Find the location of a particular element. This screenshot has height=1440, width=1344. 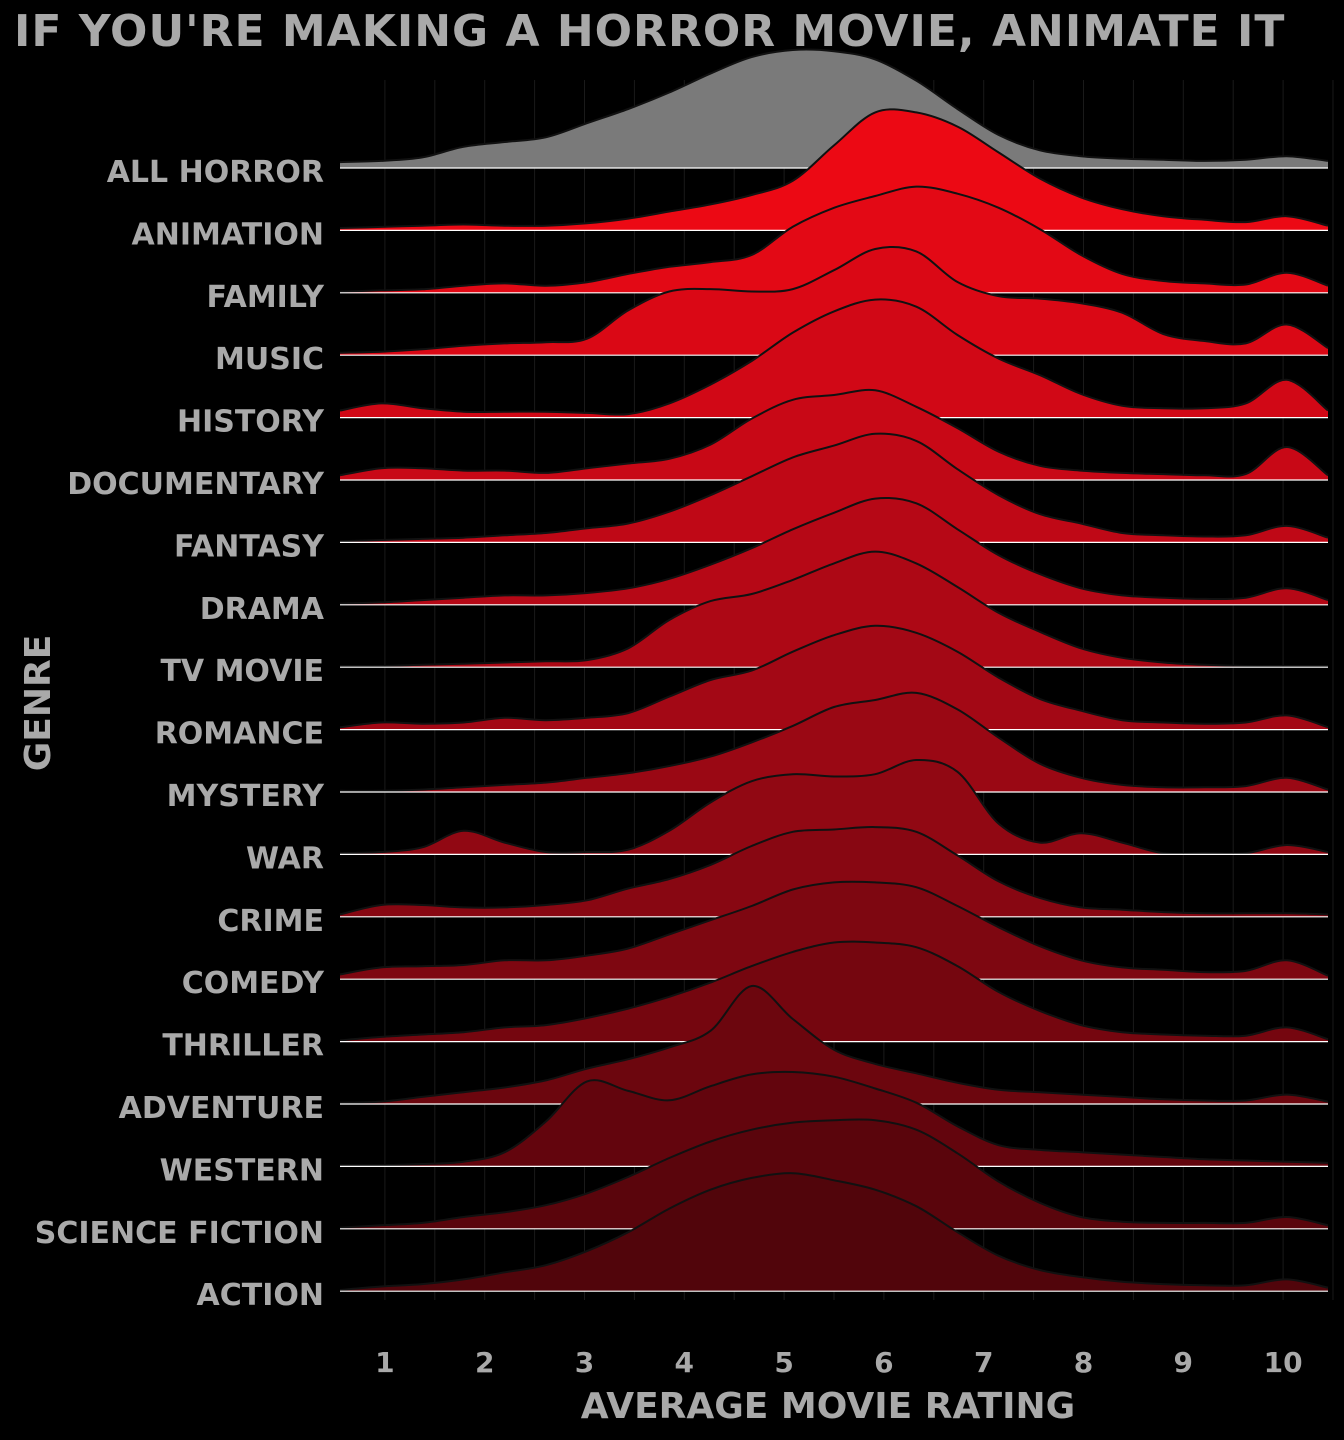

genre-label-15: ADVENTURE is located at coordinates (221, 1108).